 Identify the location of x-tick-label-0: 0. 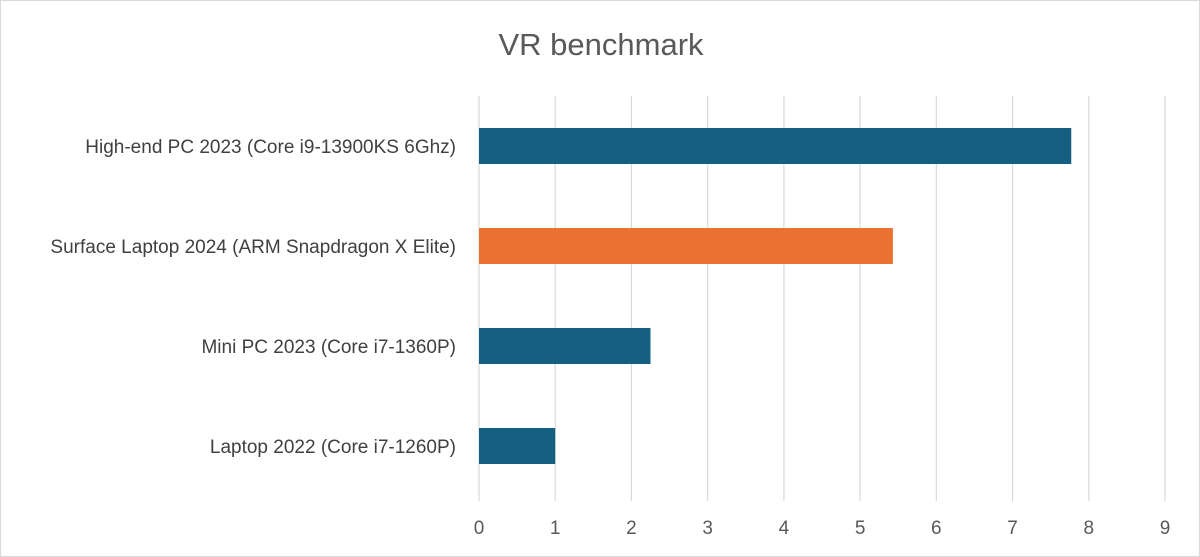
(479, 528).